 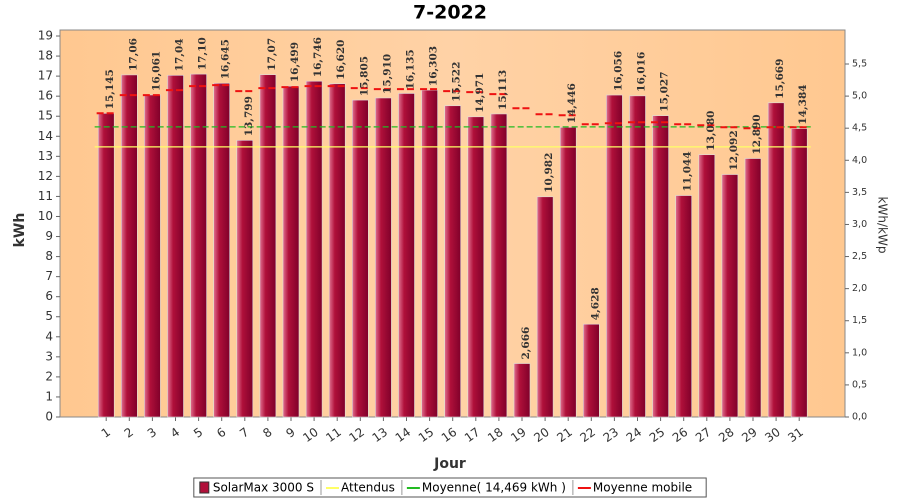 I want to click on y2-tick-label: 2,5, so click(x=859, y=256).